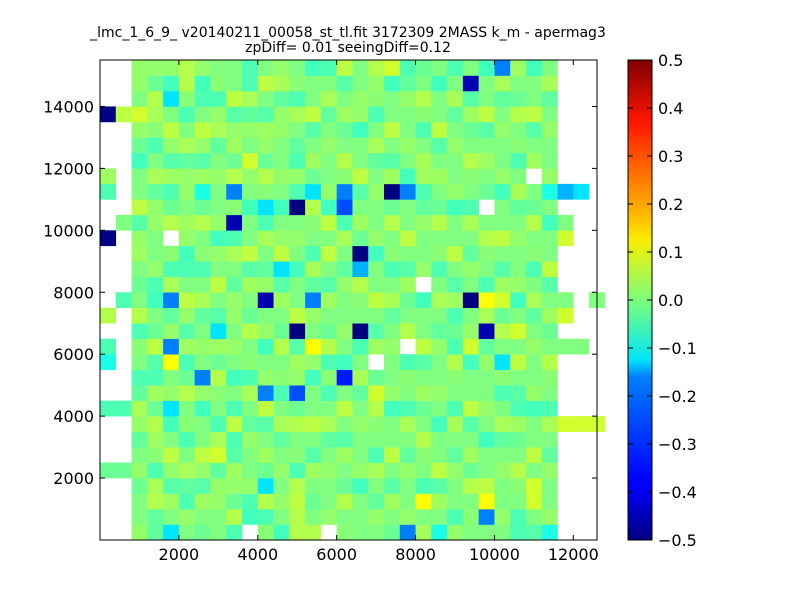 The height and width of the screenshot is (600, 800). I want to click on colorbar-tick-label: 0.4, so click(670, 108).